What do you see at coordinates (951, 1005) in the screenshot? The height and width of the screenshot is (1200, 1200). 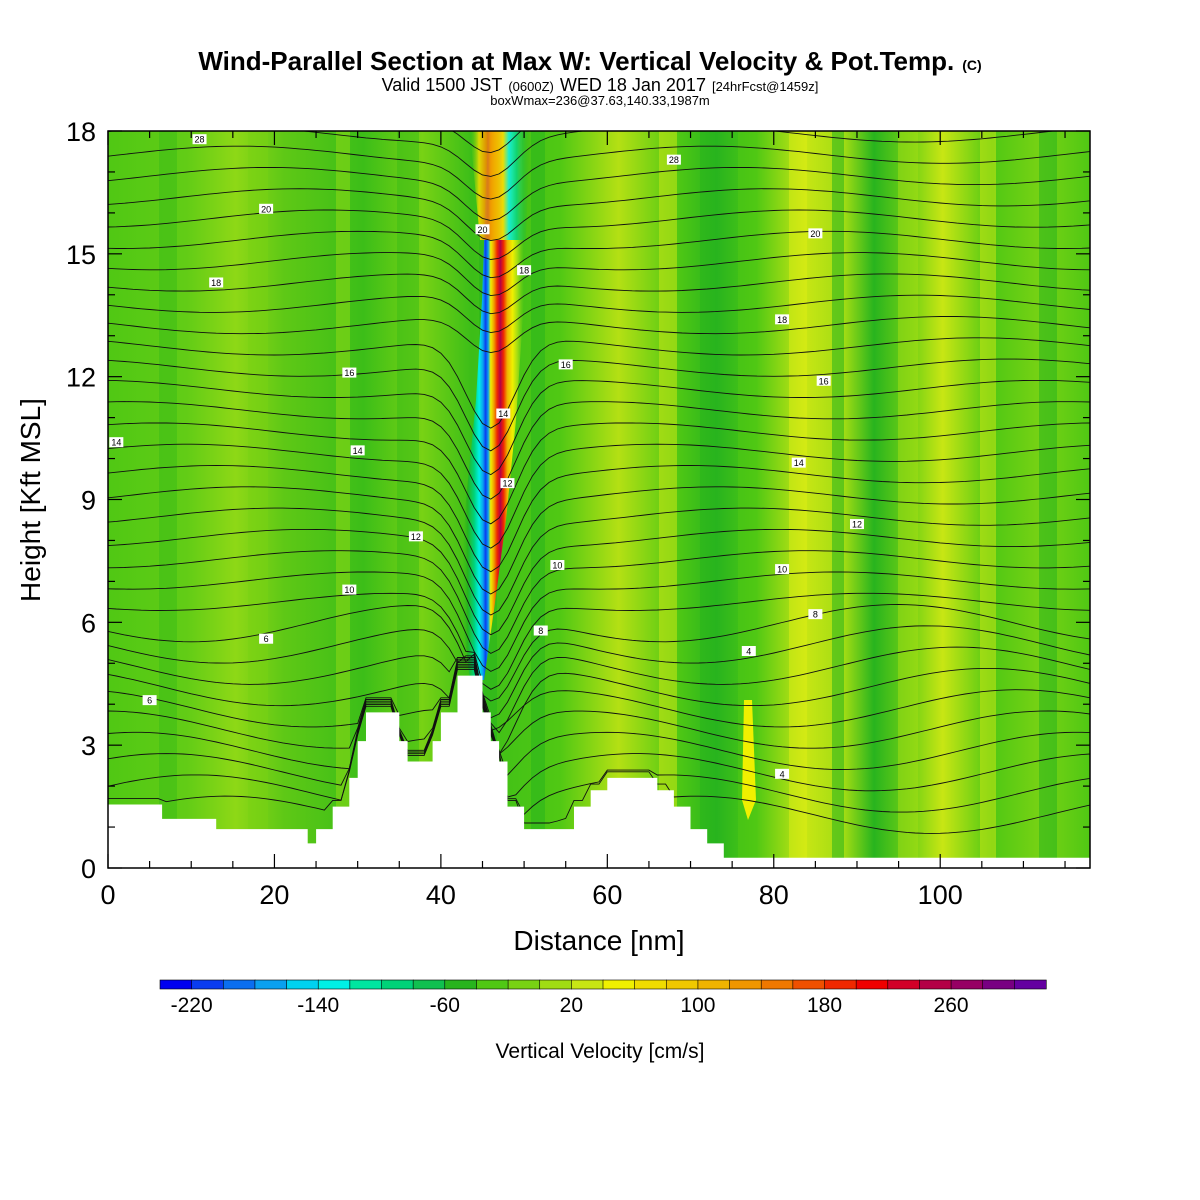 I see `colorbar-tick-label: 260` at bounding box center [951, 1005].